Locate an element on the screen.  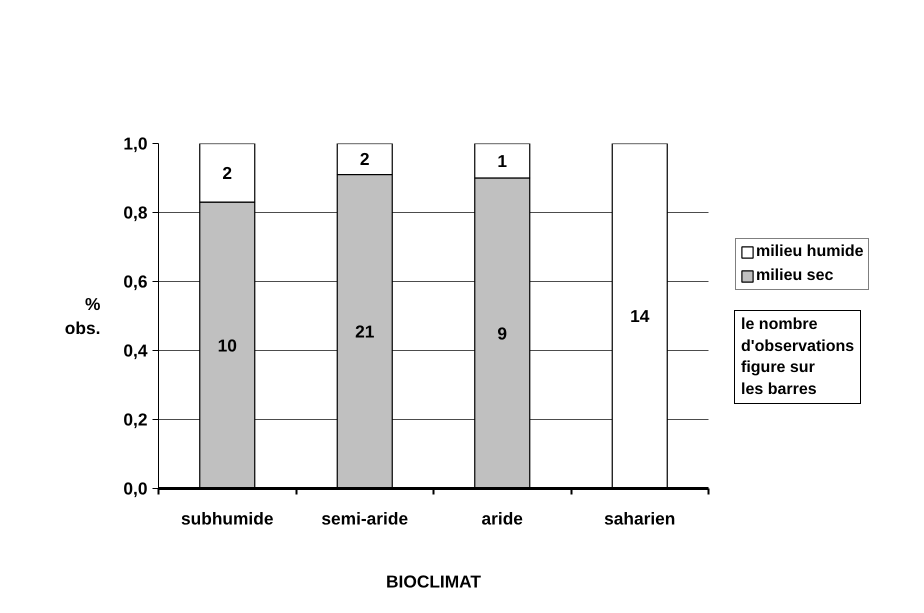
x-tick-label: semi-aride is located at coordinates (364, 518).